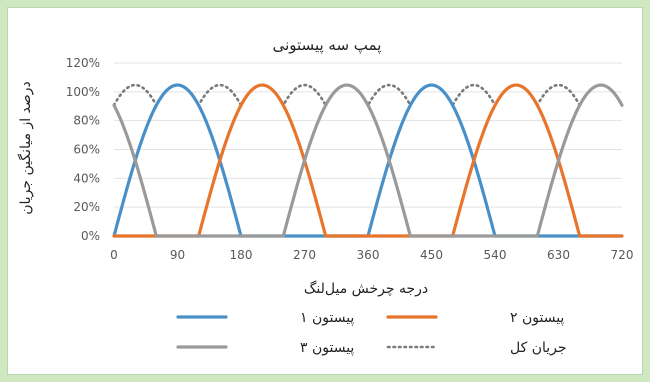 The width and height of the screenshot is (650, 382). Describe the element at coordinates (86, 207) in the screenshot. I see `y-tick-label: 20%` at that location.